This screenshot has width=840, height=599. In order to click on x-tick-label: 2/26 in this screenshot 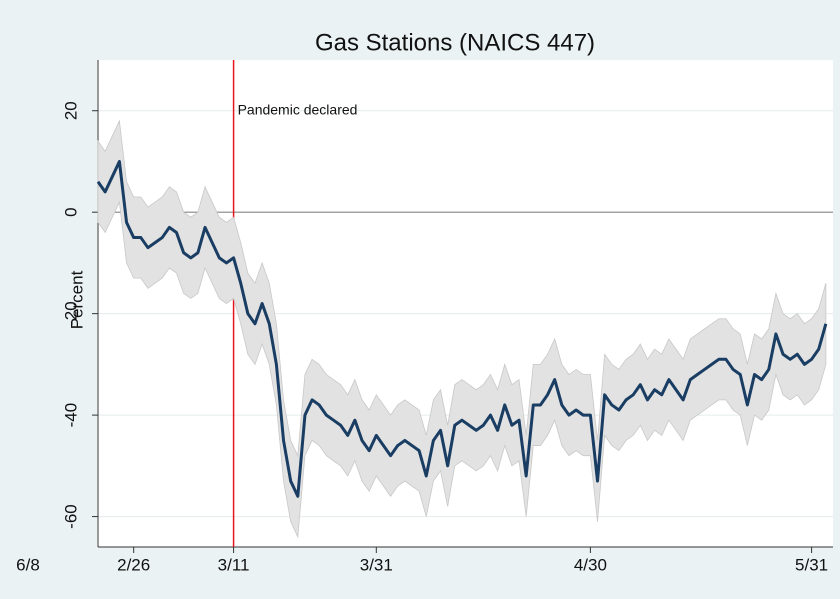, I will do `click(133, 564)`.